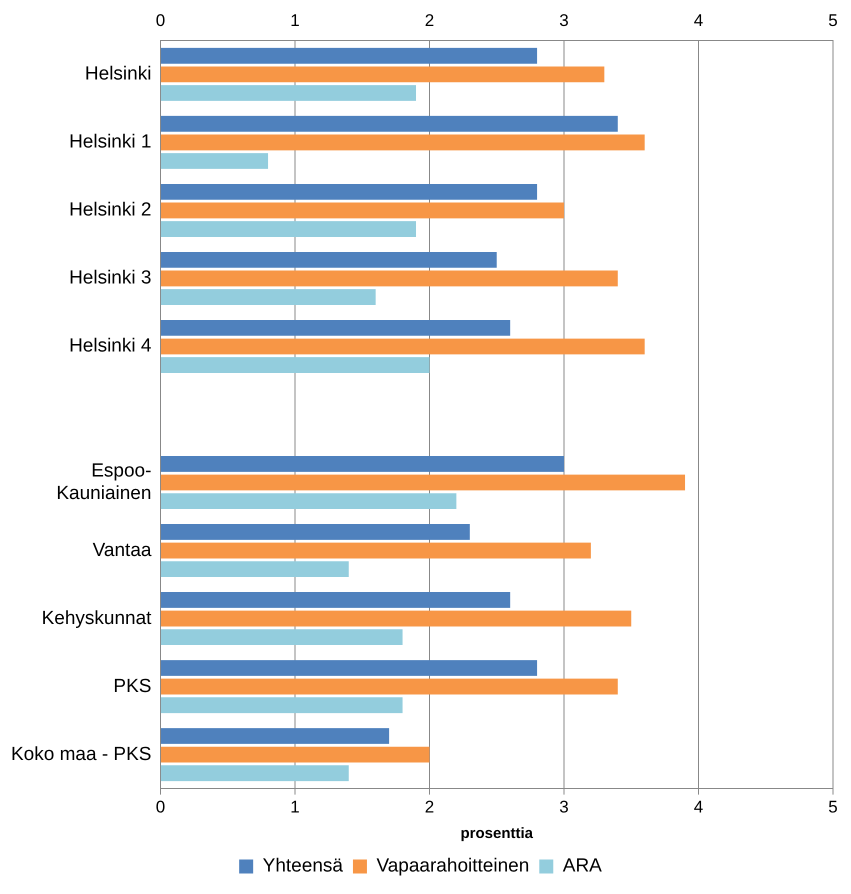 Image resolution: width=851 pixels, height=894 pixels. What do you see at coordinates (161, 806) in the screenshot?
I see `x-tick-label: 0` at bounding box center [161, 806].